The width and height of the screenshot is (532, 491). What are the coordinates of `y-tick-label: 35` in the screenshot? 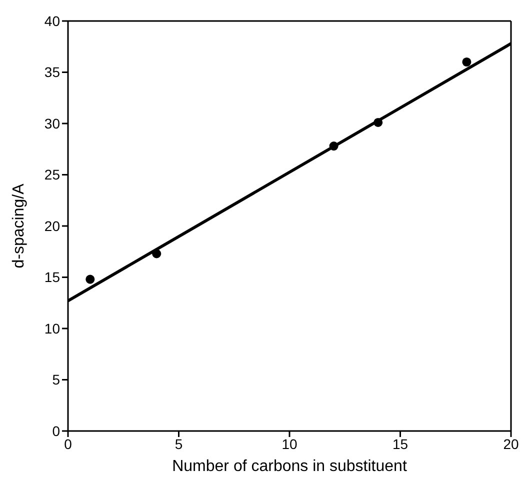 It's located at (52, 72).